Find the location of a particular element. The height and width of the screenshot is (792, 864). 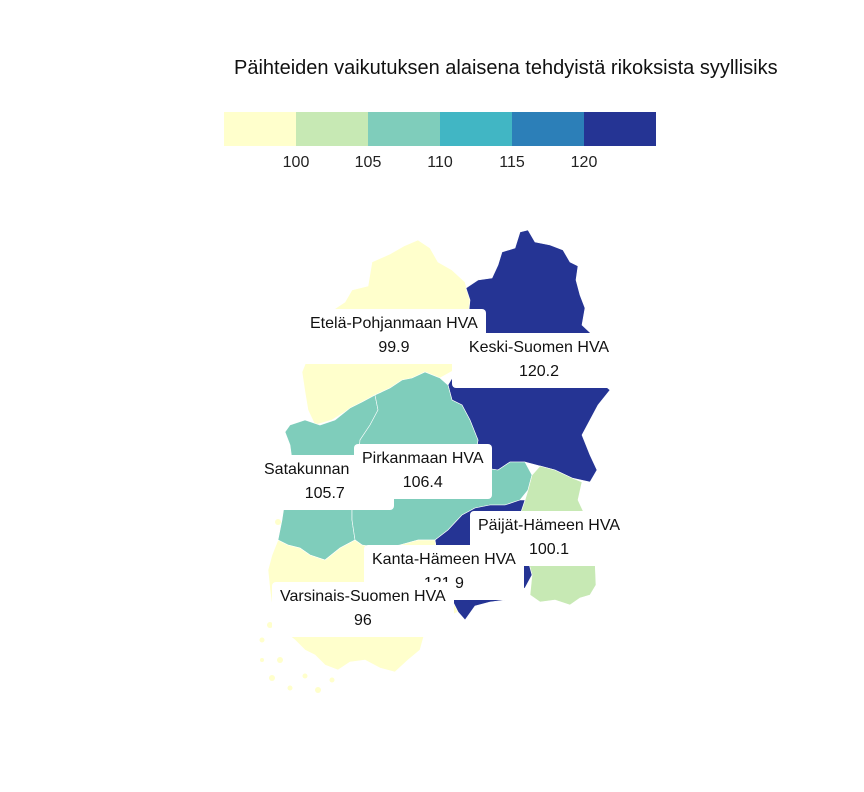

label-keski-suomi-name: Keski-Suomen HVA is located at coordinates (539, 347).